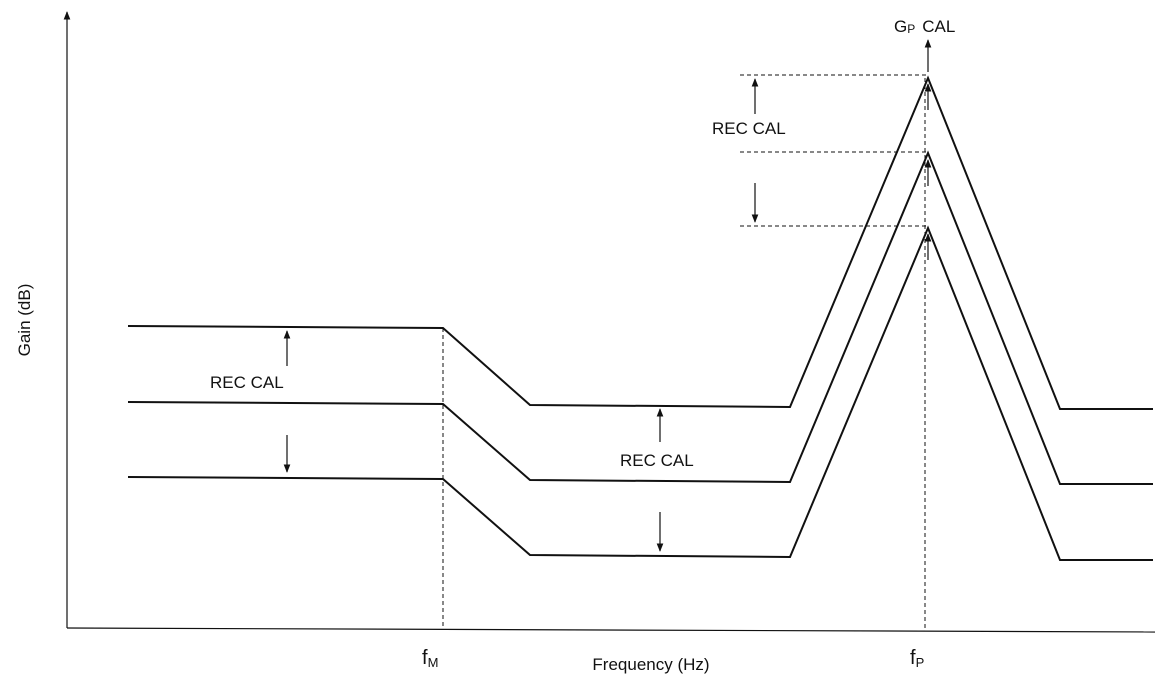 The image size is (1159, 683). I want to click on gp-sub: P, so click(911, 29).